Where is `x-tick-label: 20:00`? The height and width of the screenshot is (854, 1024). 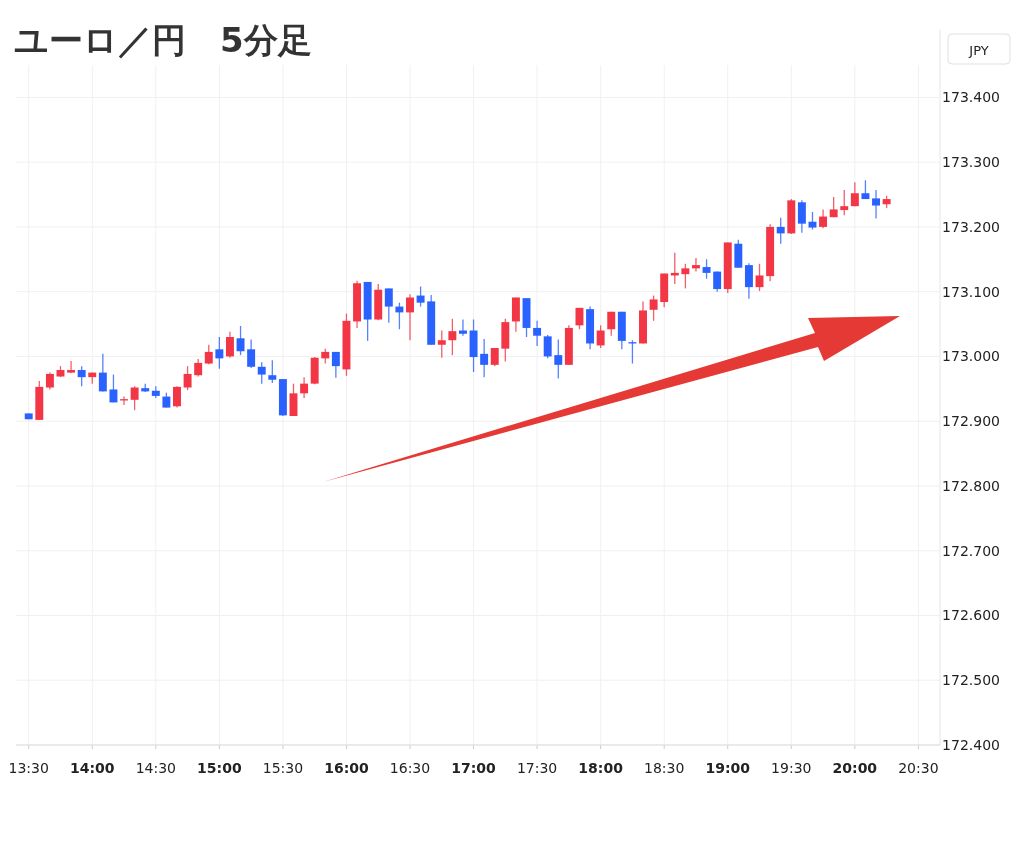
x-tick-label: 20:00 is located at coordinates (855, 768).